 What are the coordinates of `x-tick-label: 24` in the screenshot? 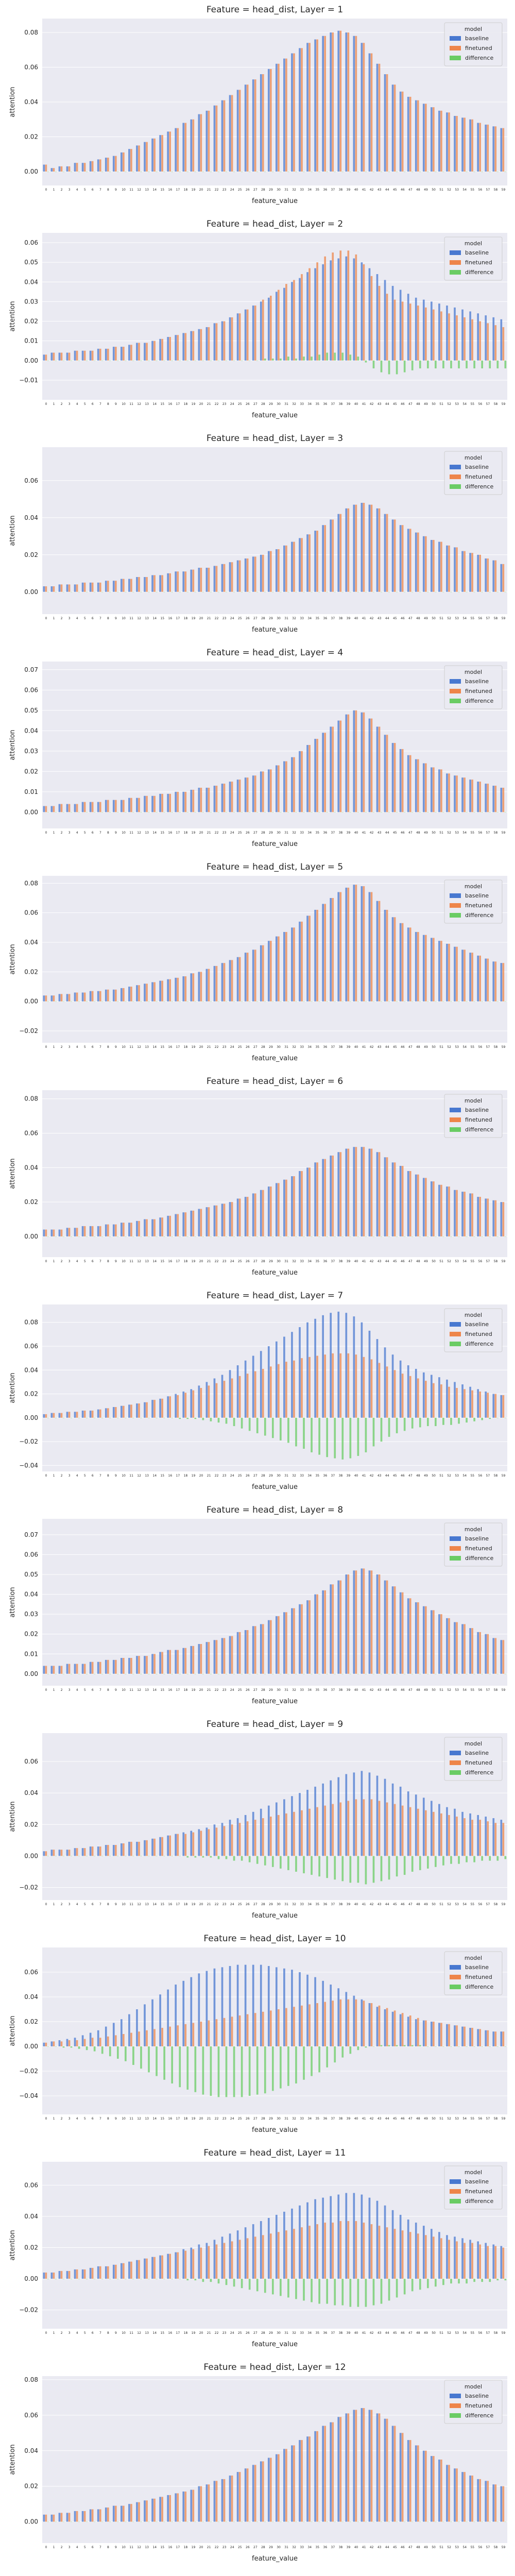 It's located at (232, 833).